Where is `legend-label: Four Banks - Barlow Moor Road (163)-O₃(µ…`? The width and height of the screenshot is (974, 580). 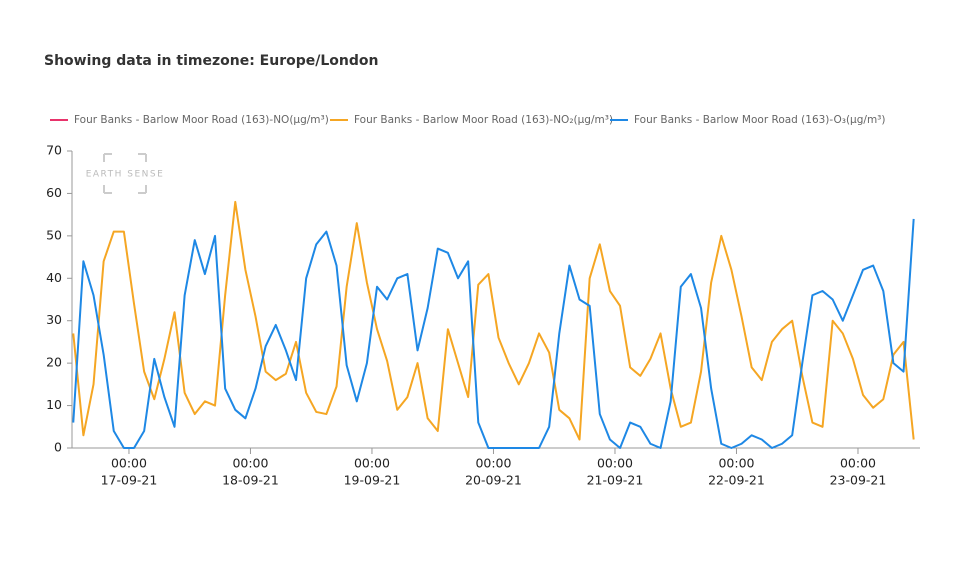 legend-label: Four Banks - Barlow Moor Road (163)-O₃(µ… is located at coordinates (759, 120).